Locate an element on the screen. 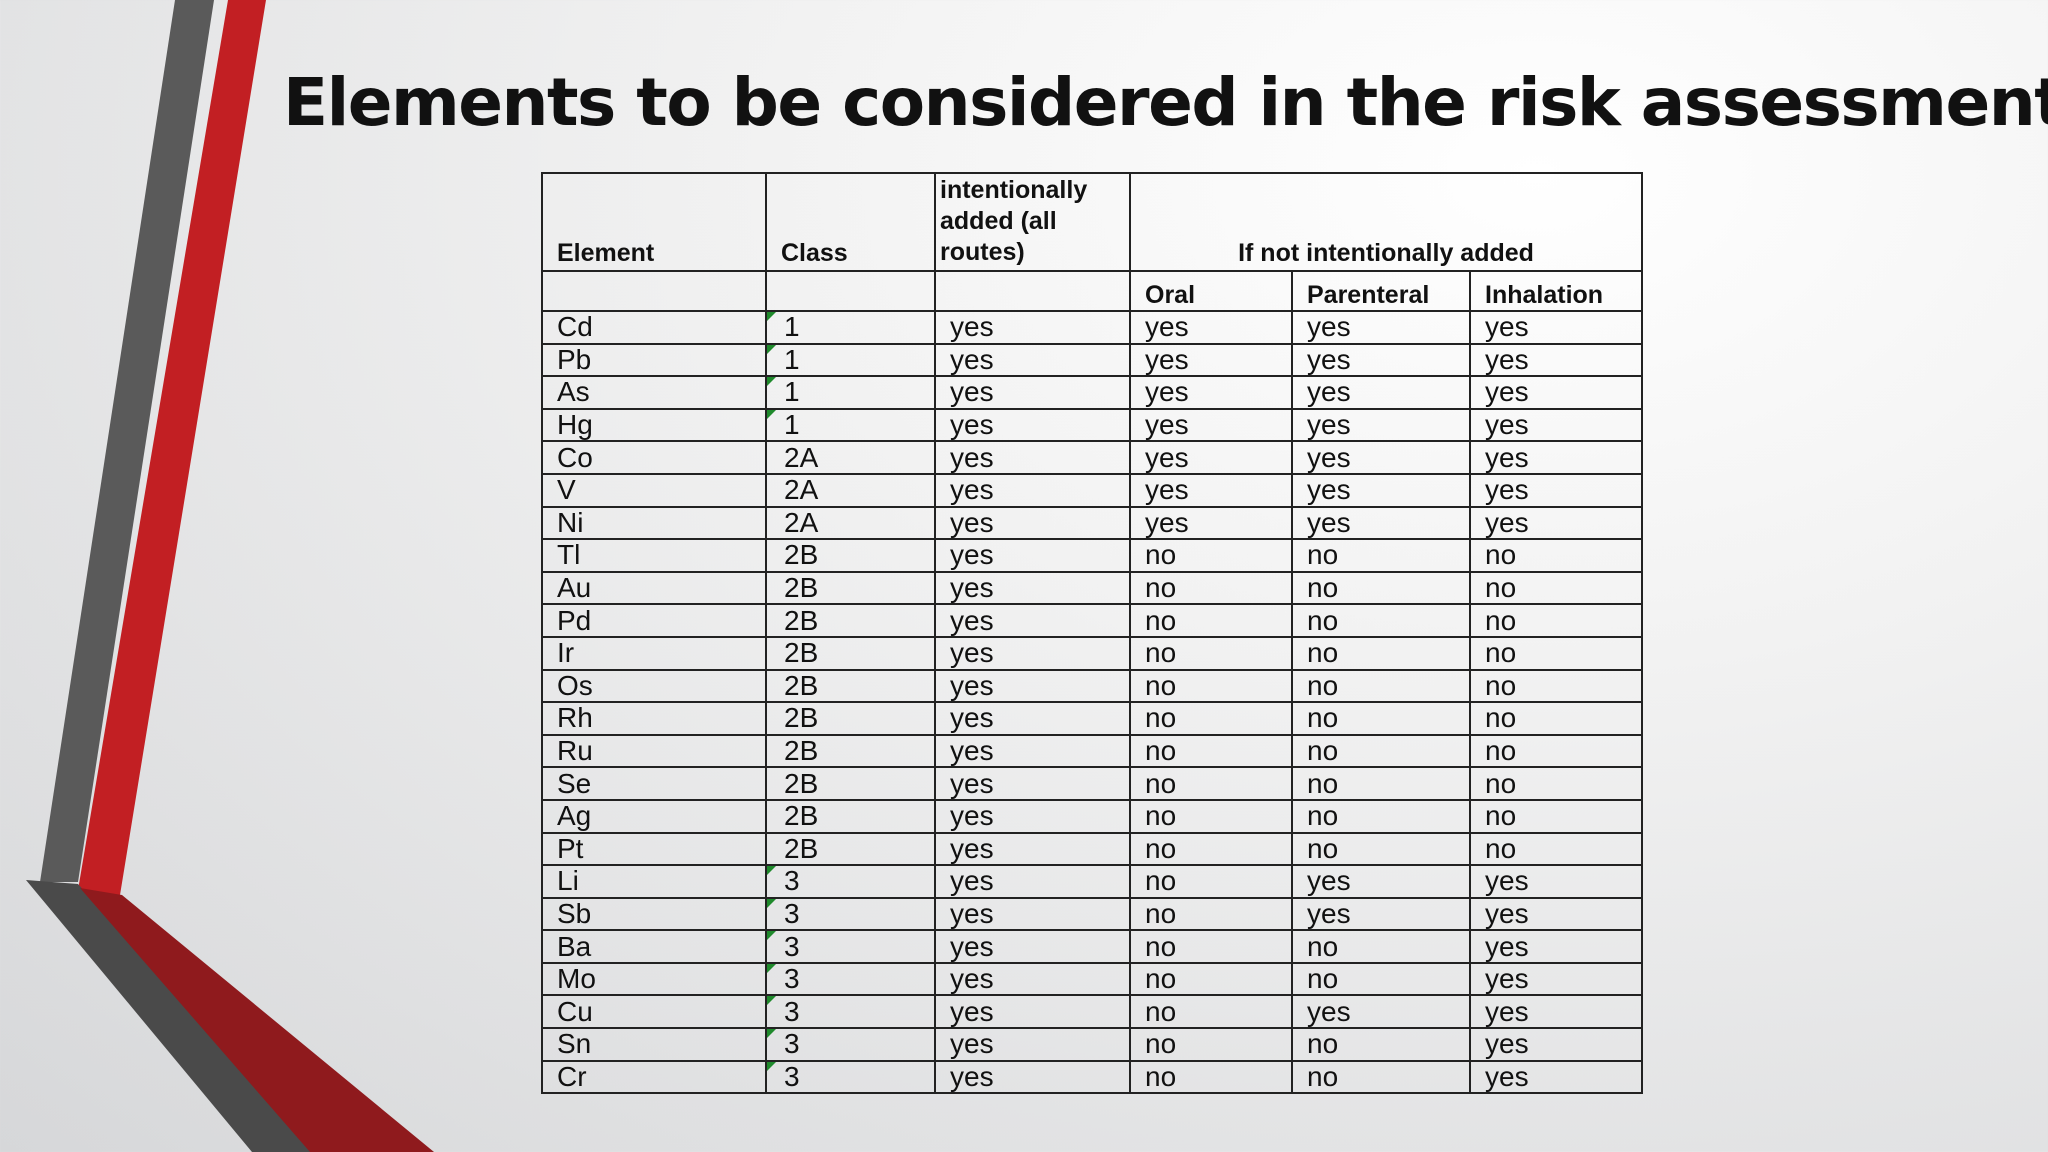  table-row: V 2A yes yes yes yes is located at coordinates (1092, 490).